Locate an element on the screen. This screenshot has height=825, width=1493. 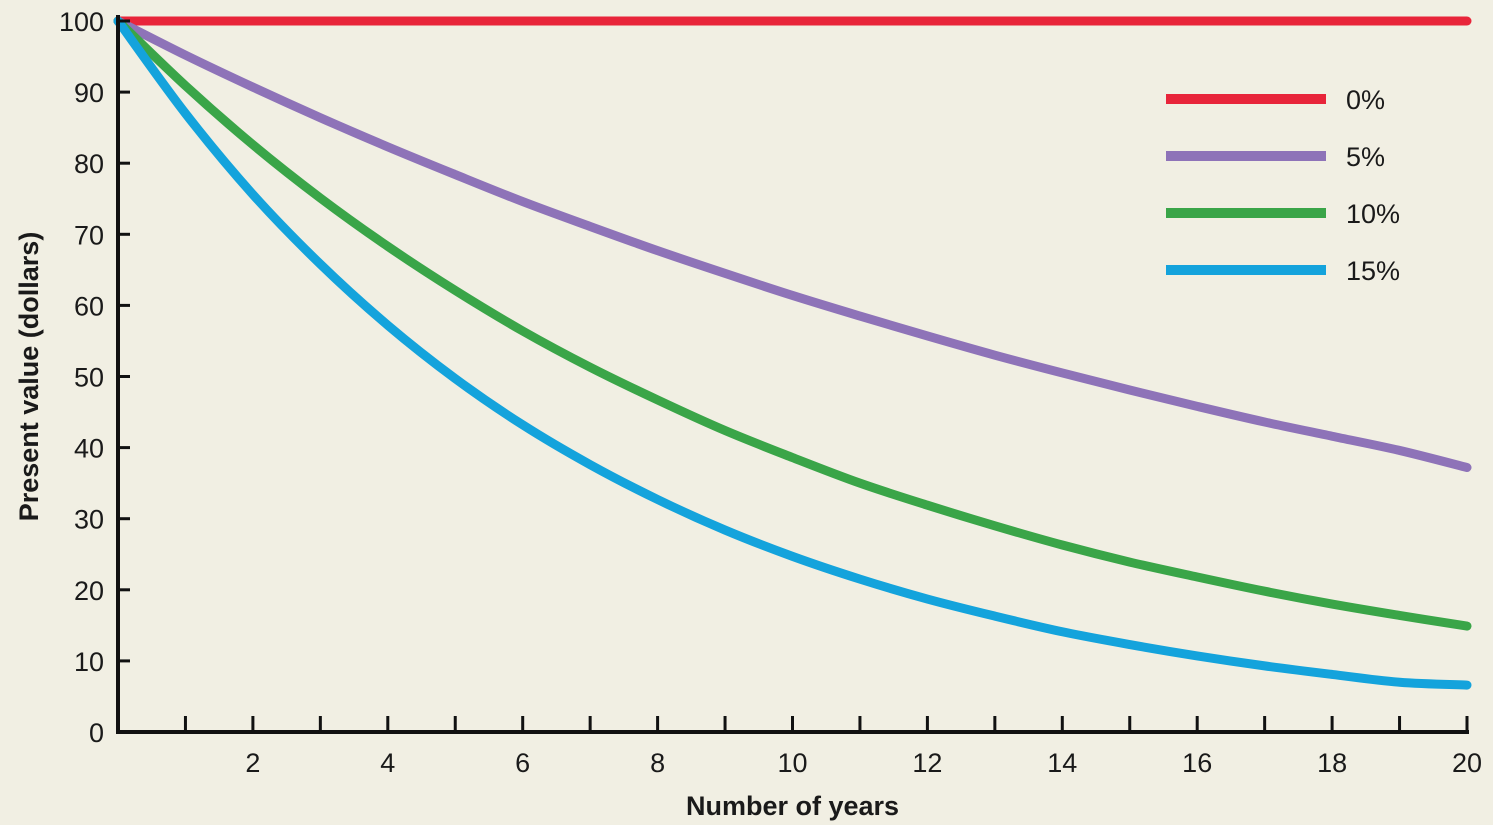
y-tick-label: 50 is located at coordinates (89, 378).